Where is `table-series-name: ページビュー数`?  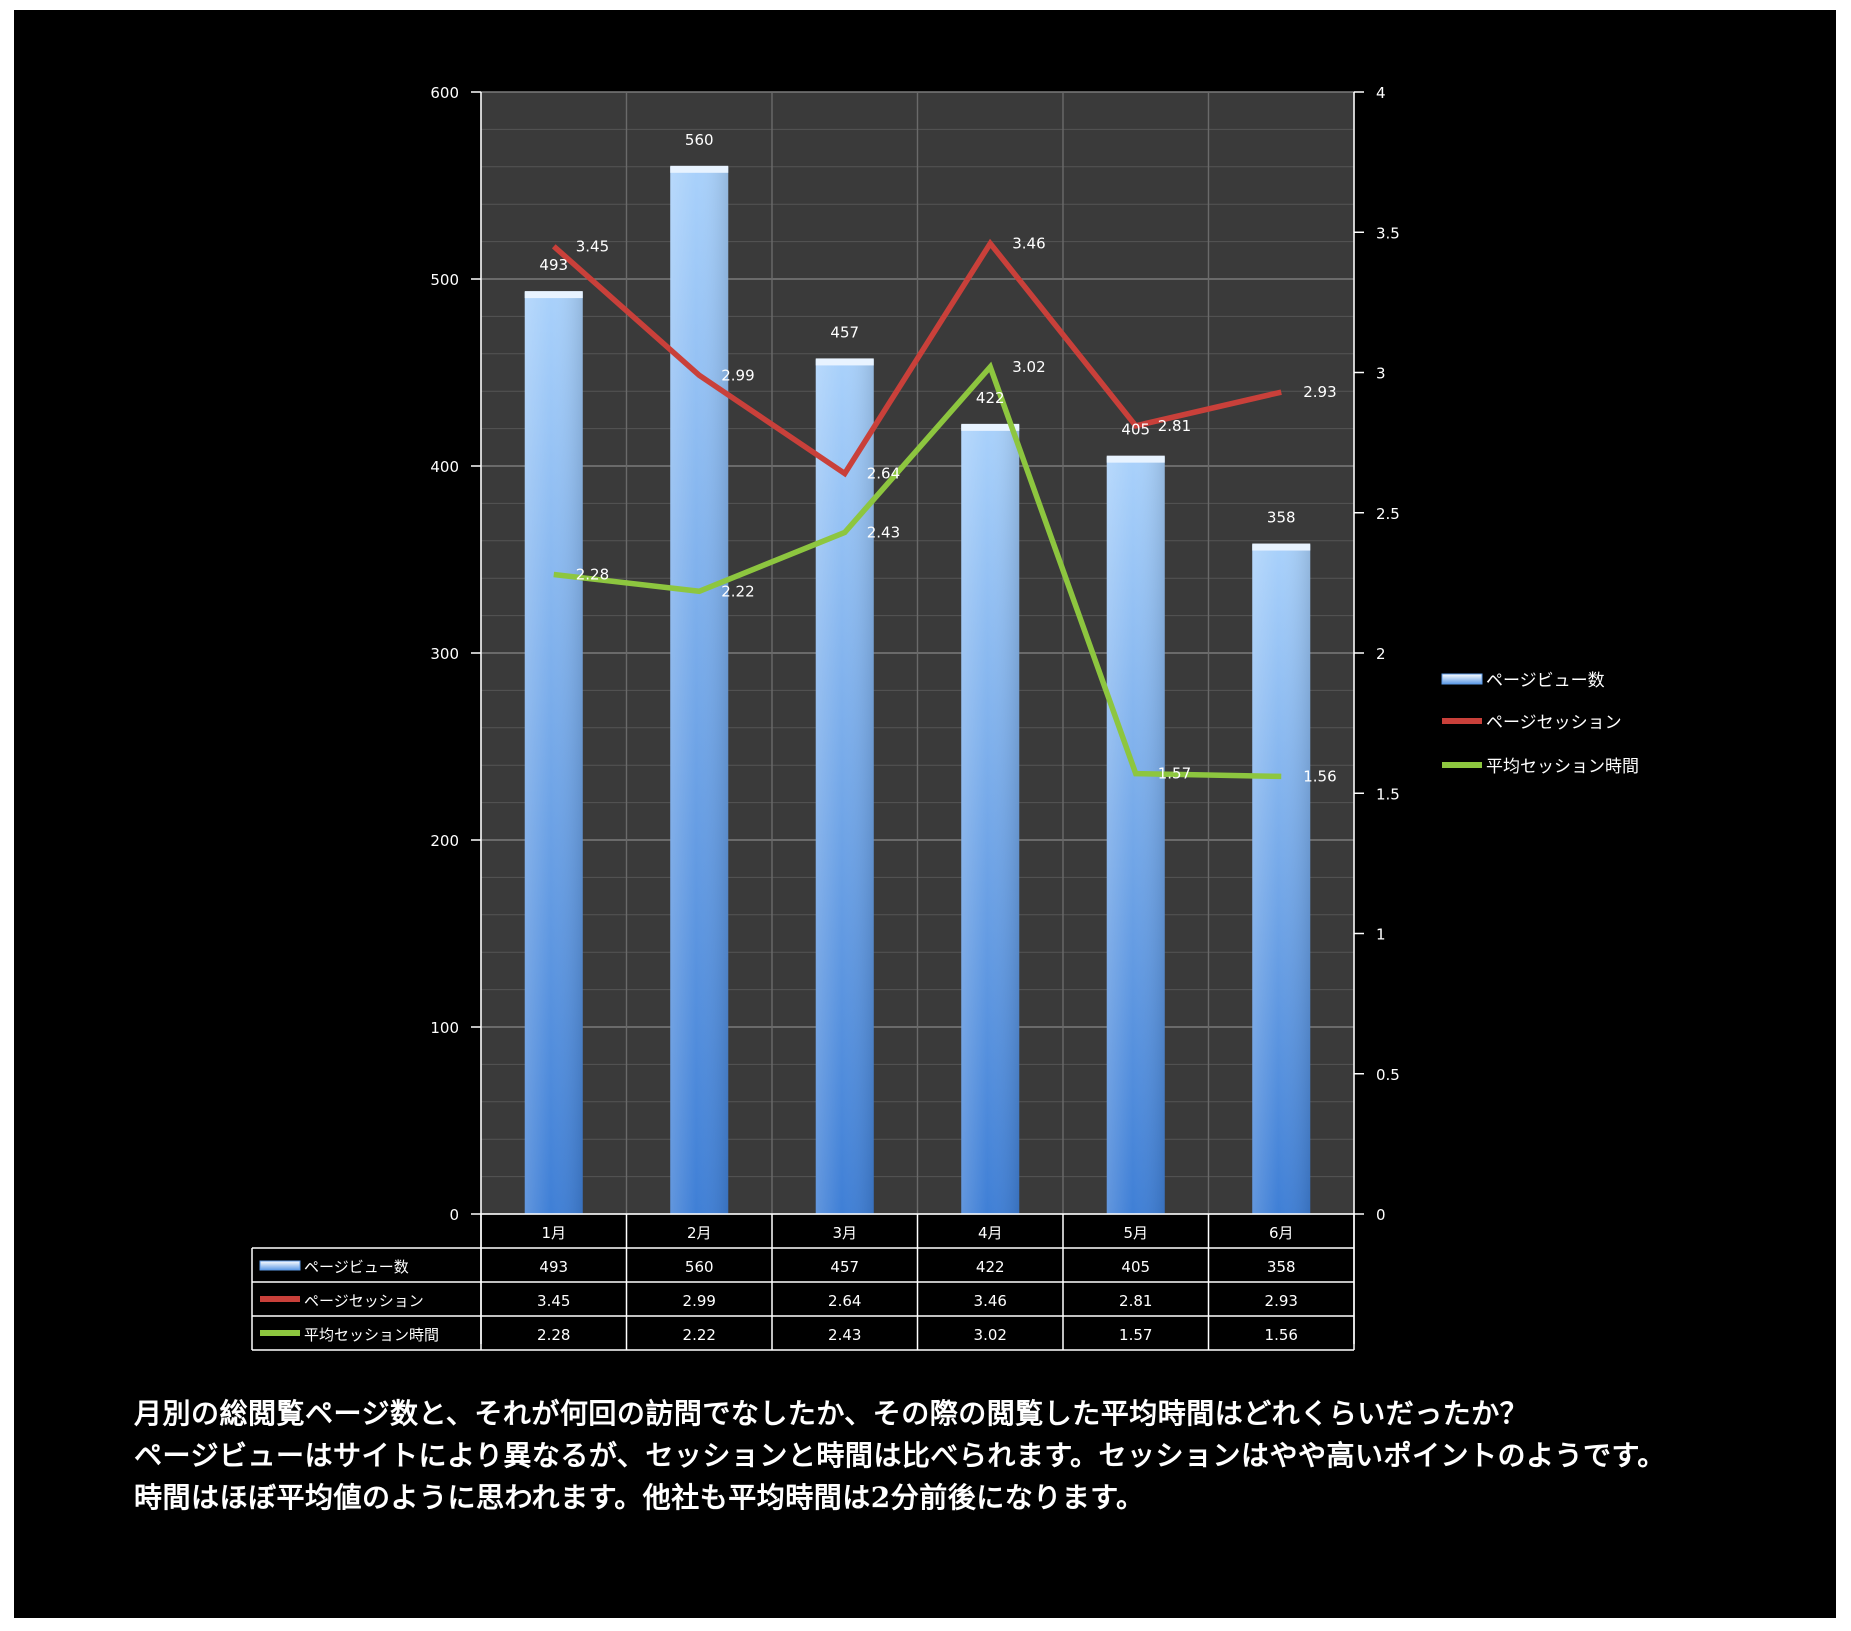 table-series-name: ページビュー数 is located at coordinates (356, 1267).